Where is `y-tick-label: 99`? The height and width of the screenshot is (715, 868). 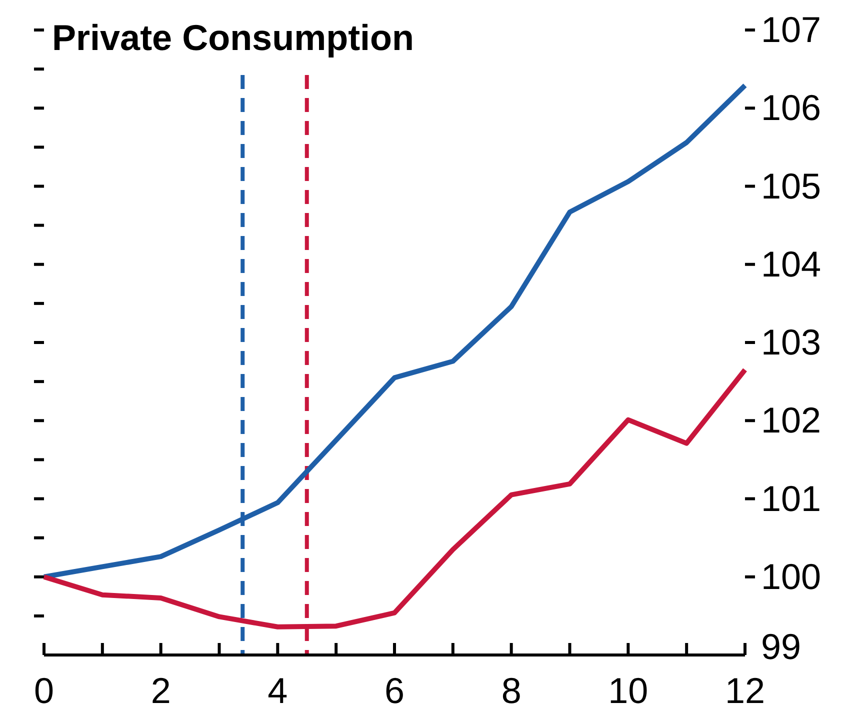
y-tick-label: 99 is located at coordinates (781, 646).